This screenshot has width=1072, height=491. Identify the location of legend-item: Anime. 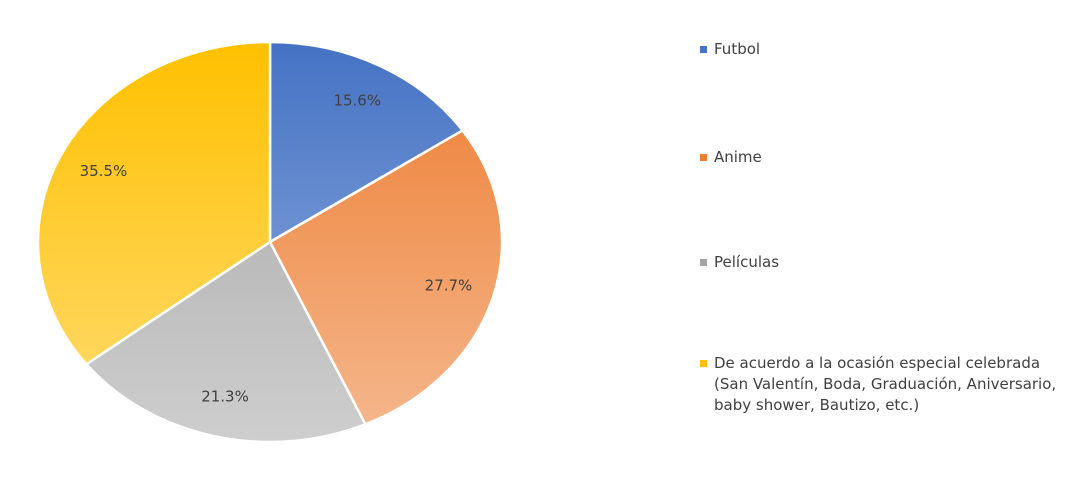
(882, 157).